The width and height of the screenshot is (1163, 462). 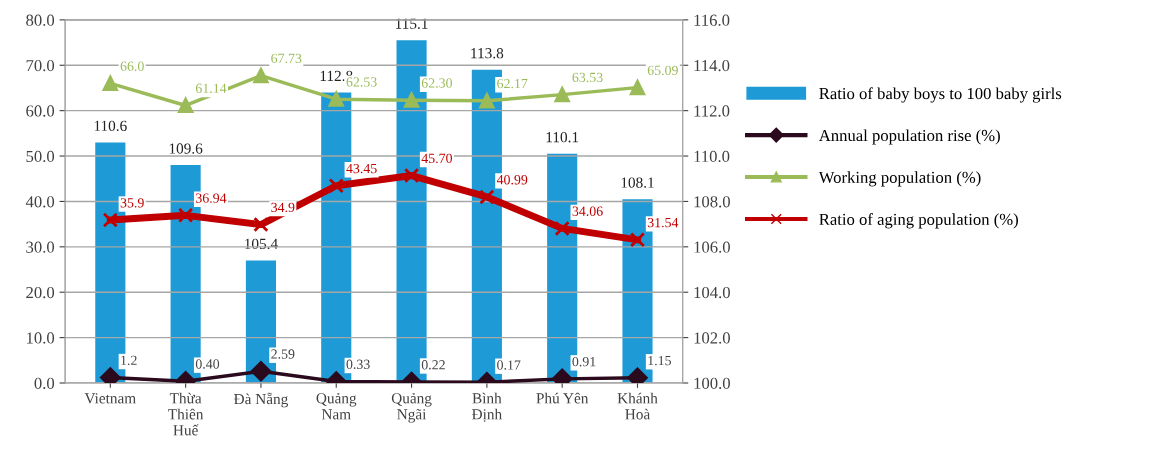 What do you see at coordinates (41, 338) in the screenshot?
I see `y-tick-label: 10.0` at bounding box center [41, 338].